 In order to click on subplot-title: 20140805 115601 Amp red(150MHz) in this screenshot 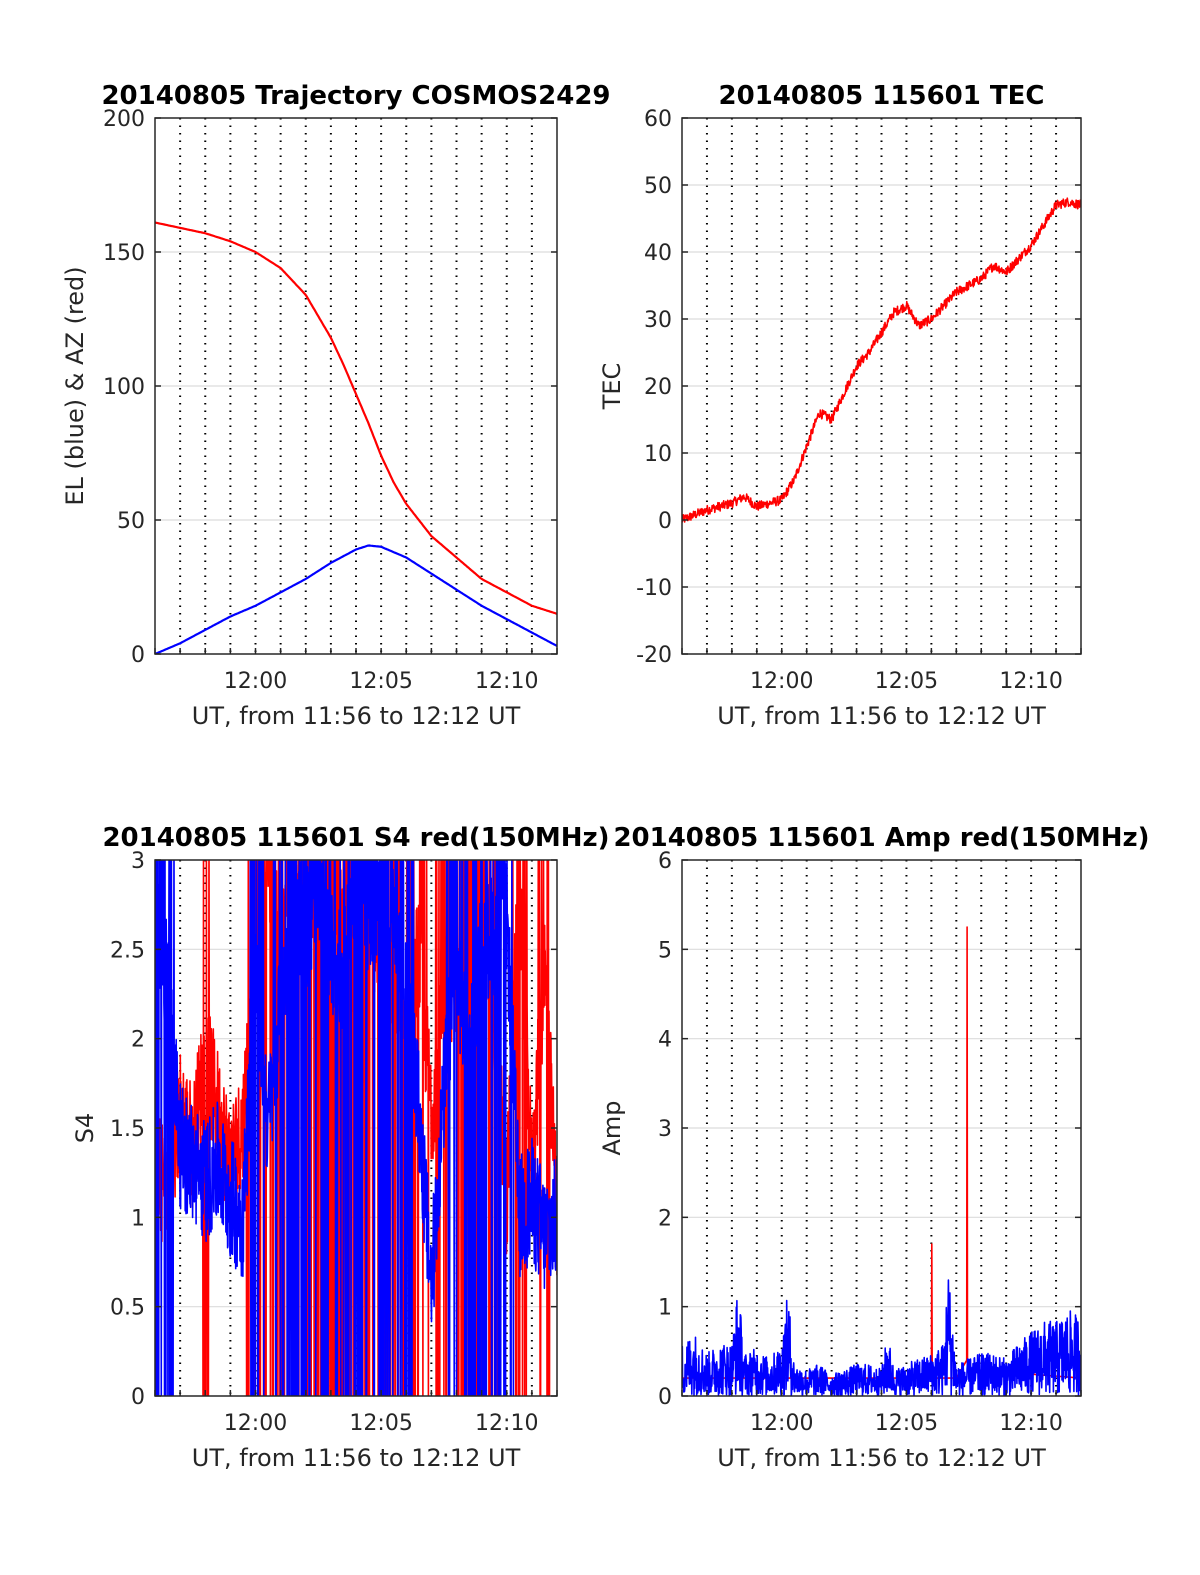, I will do `click(881, 838)`.